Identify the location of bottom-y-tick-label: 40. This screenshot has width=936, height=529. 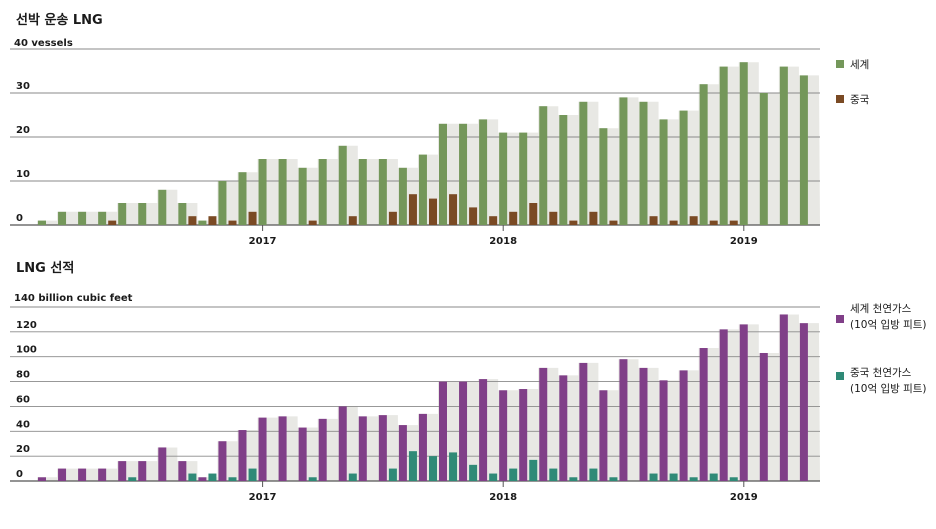
(23, 424).